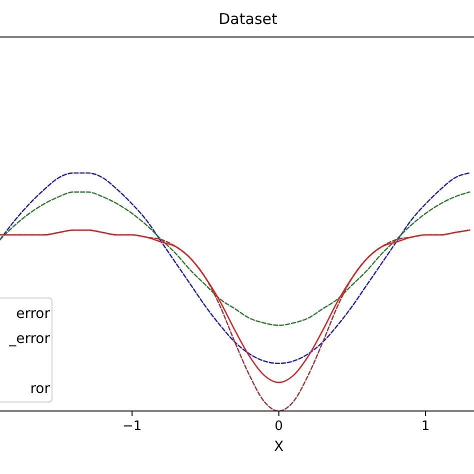 This screenshot has height=474, width=474. Describe the element at coordinates (29, 339) in the screenshot. I see `annotation: _error` at that location.